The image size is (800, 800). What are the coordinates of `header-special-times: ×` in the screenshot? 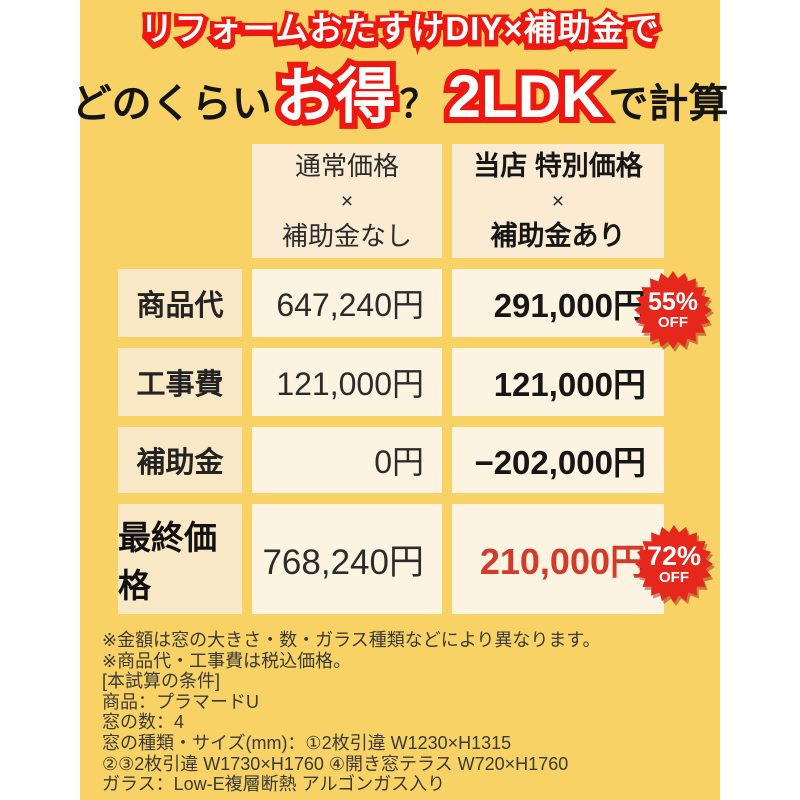 It's located at (558, 201).